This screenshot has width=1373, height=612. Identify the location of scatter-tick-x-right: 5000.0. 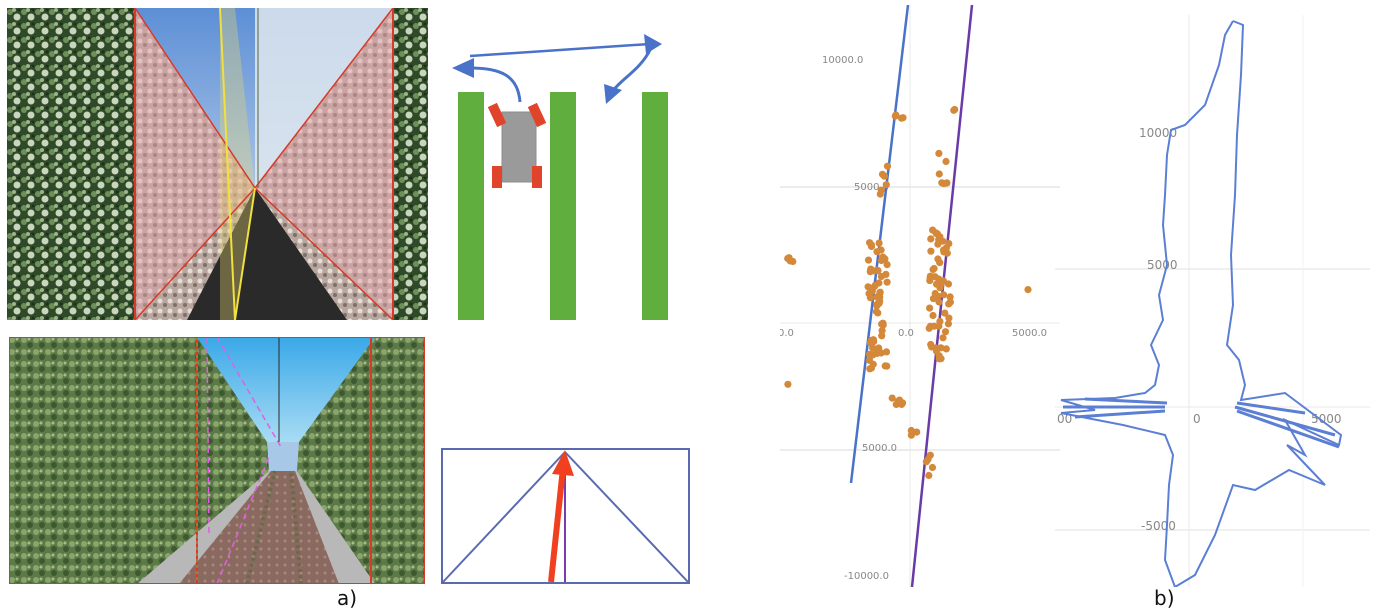
(1029, 333).